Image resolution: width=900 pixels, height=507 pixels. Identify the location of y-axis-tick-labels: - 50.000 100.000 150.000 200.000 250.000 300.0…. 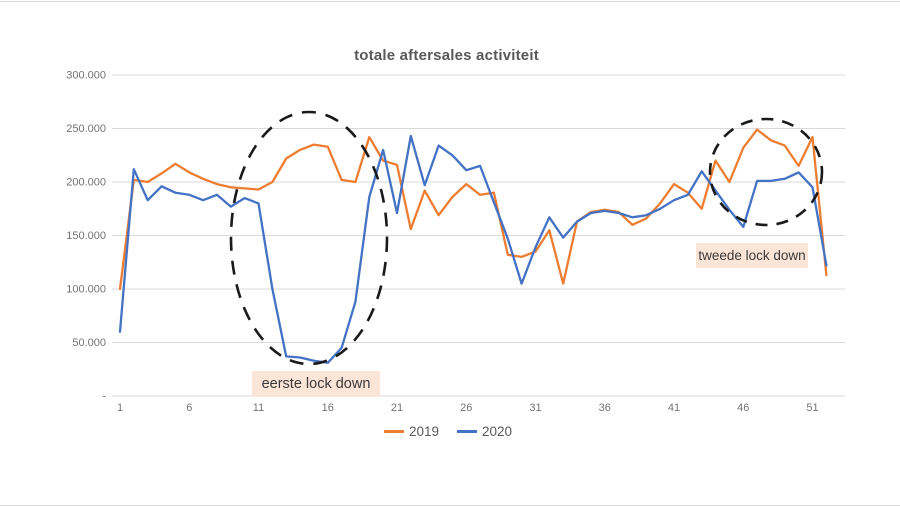
(86, 236).